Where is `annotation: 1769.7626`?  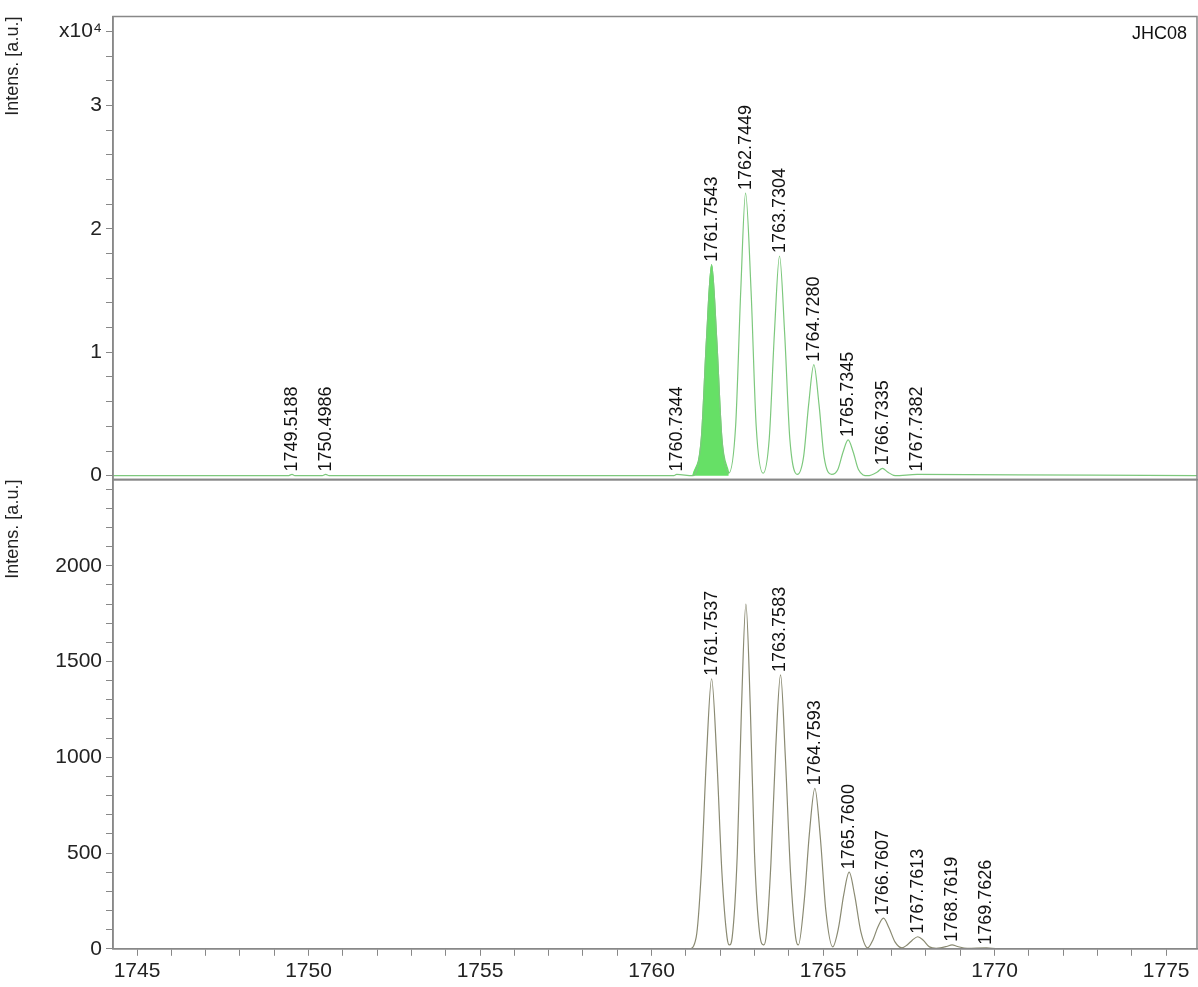 annotation: 1769.7626 is located at coordinates (985, 902).